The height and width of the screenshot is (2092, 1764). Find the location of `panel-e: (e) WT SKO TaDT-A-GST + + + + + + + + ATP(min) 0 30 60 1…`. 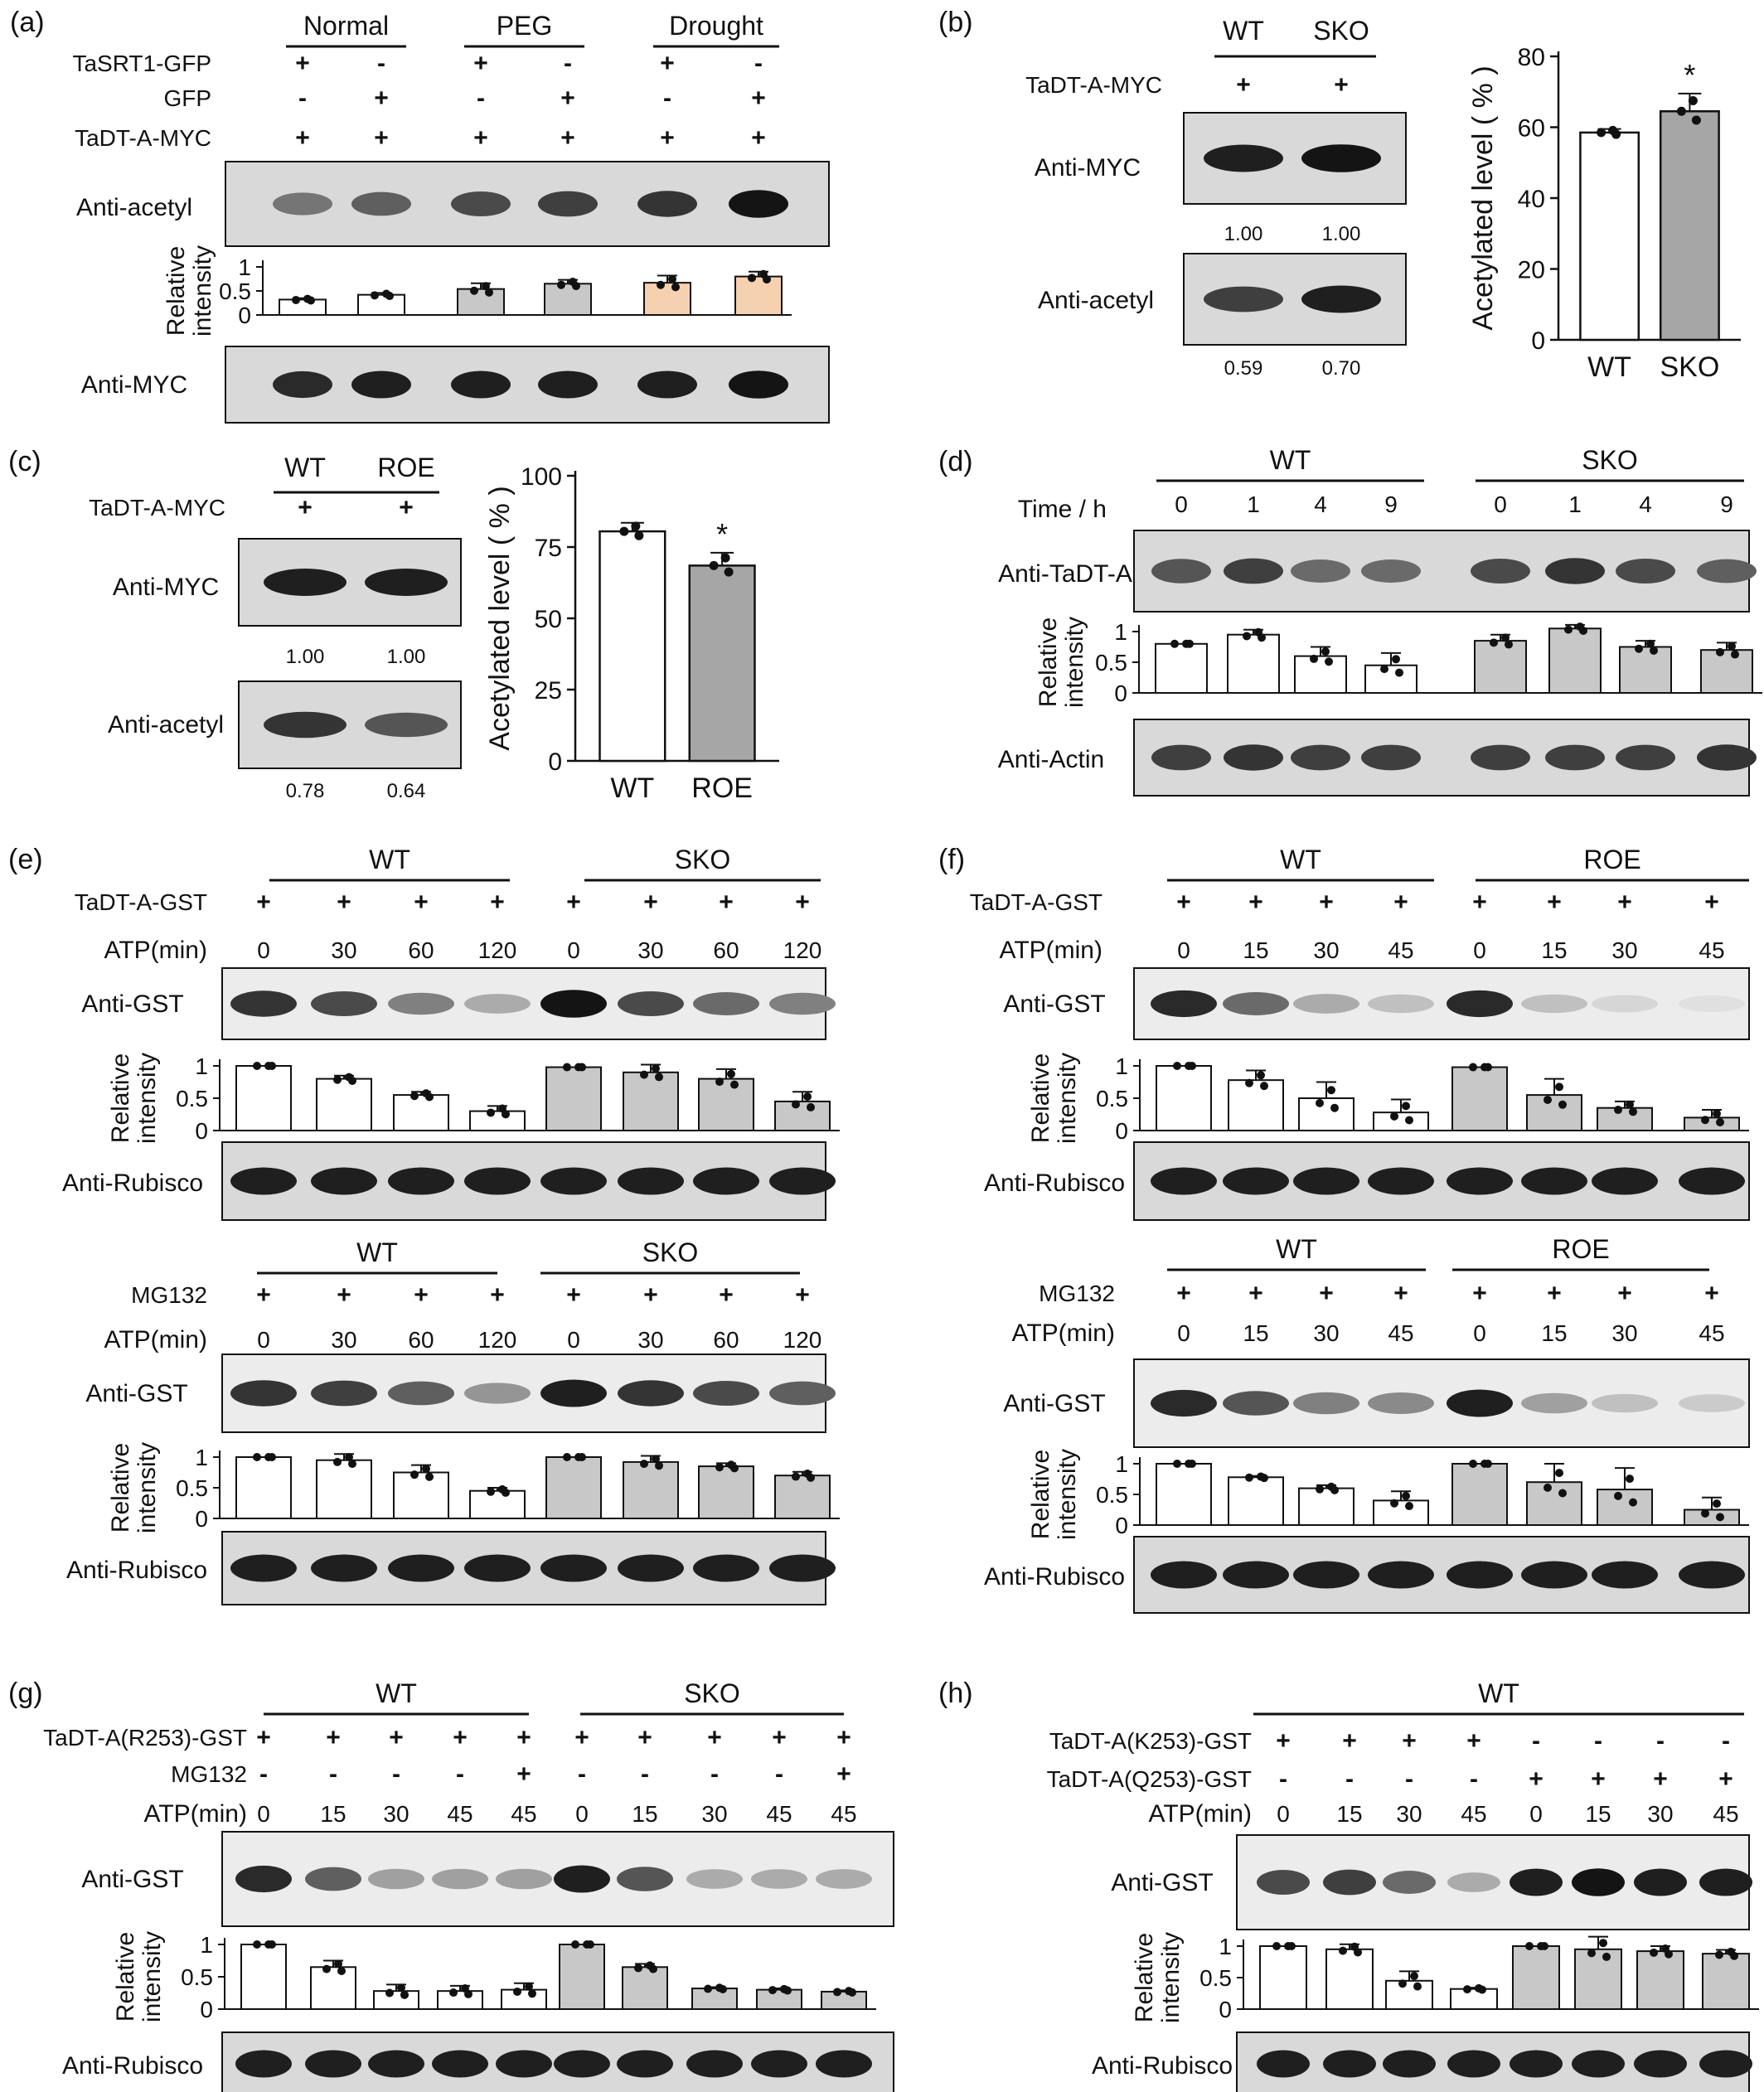

panel-e: (e) WT SKO TaDT-A-GST + + + + + + + + ATP(min) 0 30 60 1… is located at coordinates (424, 1032).